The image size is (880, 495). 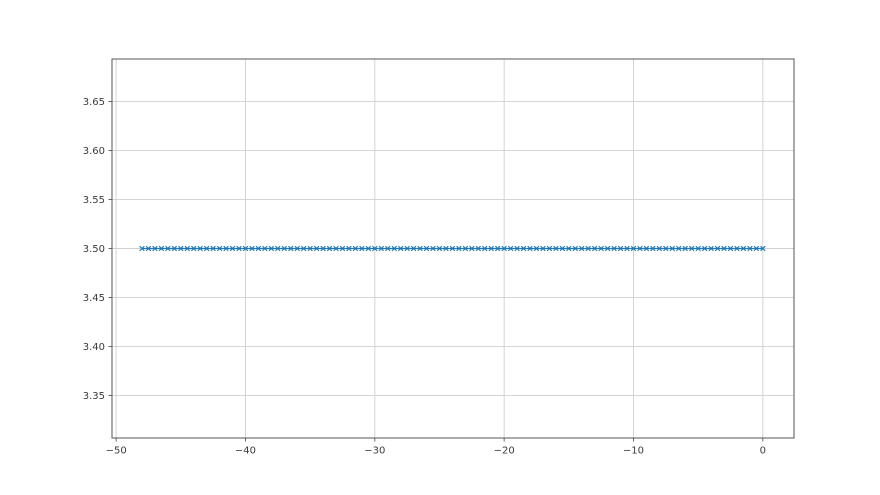 I want to click on y-tick-label: 3.55, so click(x=94, y=200).